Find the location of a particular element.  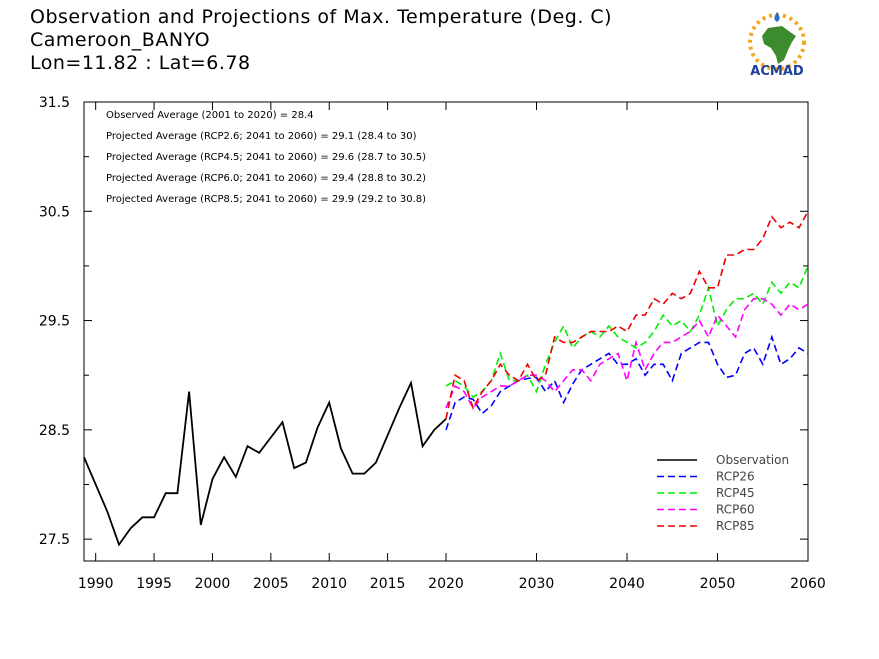

x-tick-label: 2060 is located at coordinates (808, 584).